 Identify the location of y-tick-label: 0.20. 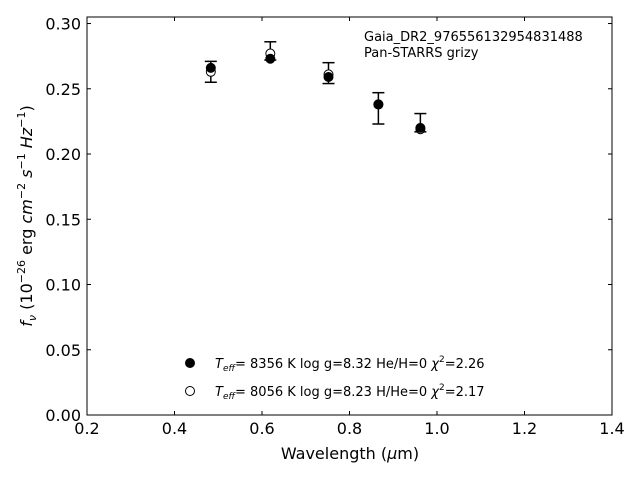
(63, 154).